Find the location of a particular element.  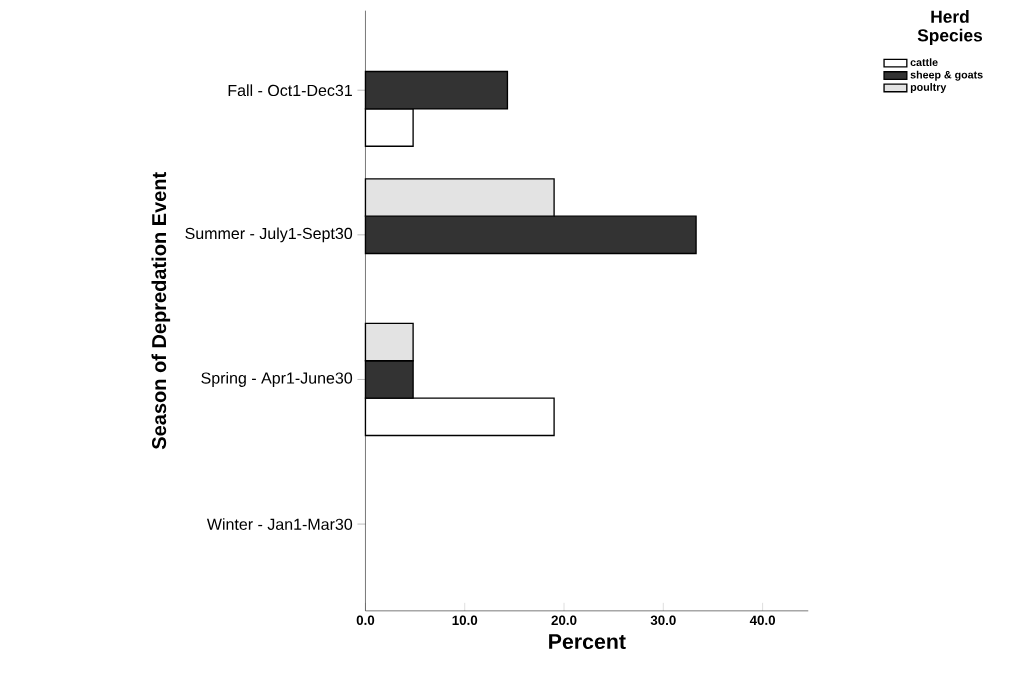

y-axis-title: Season of Depredation Event is located at coordinates (161, 311).